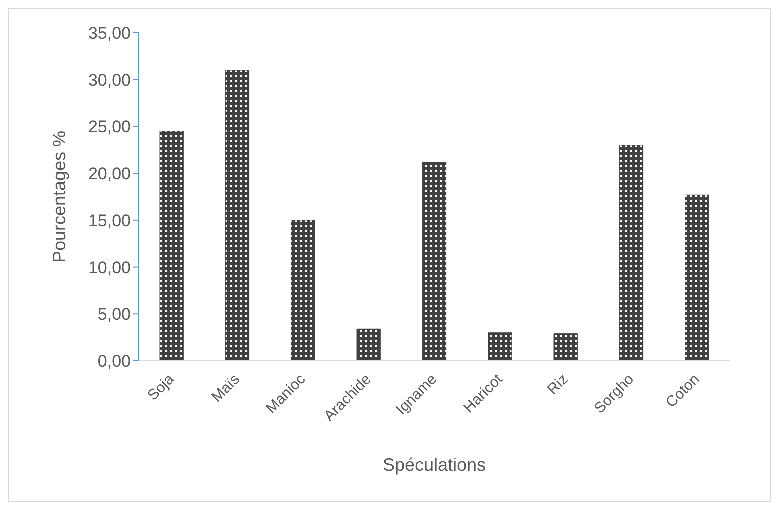  What do you see at coordinates (558, 384) in the screenshot?
I see `x-tick-label: Riz` at bounding box center [558, 384].